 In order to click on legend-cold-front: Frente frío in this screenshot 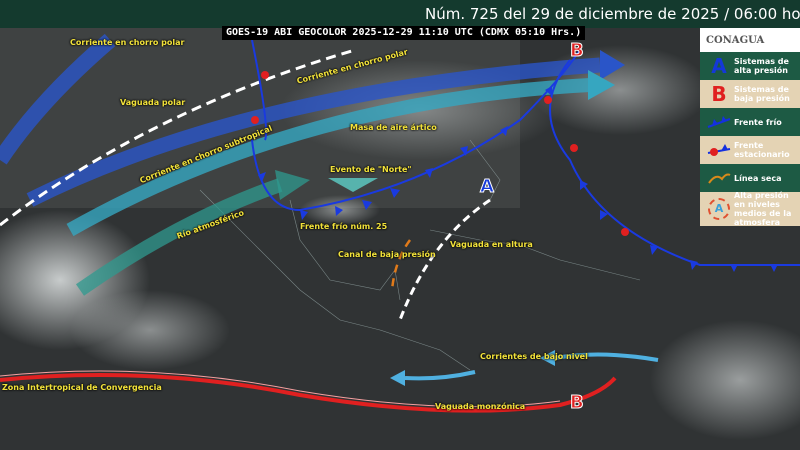, I will do `click(750, 122)`.